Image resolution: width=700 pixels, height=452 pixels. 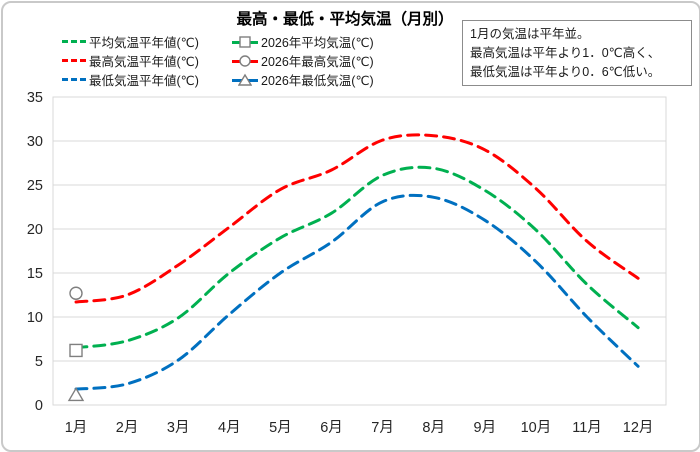 What do you see at coordinates (74, 79) in the screenshot?
I see `min-normal-dash-swatch` at bounding box center [74, 79].